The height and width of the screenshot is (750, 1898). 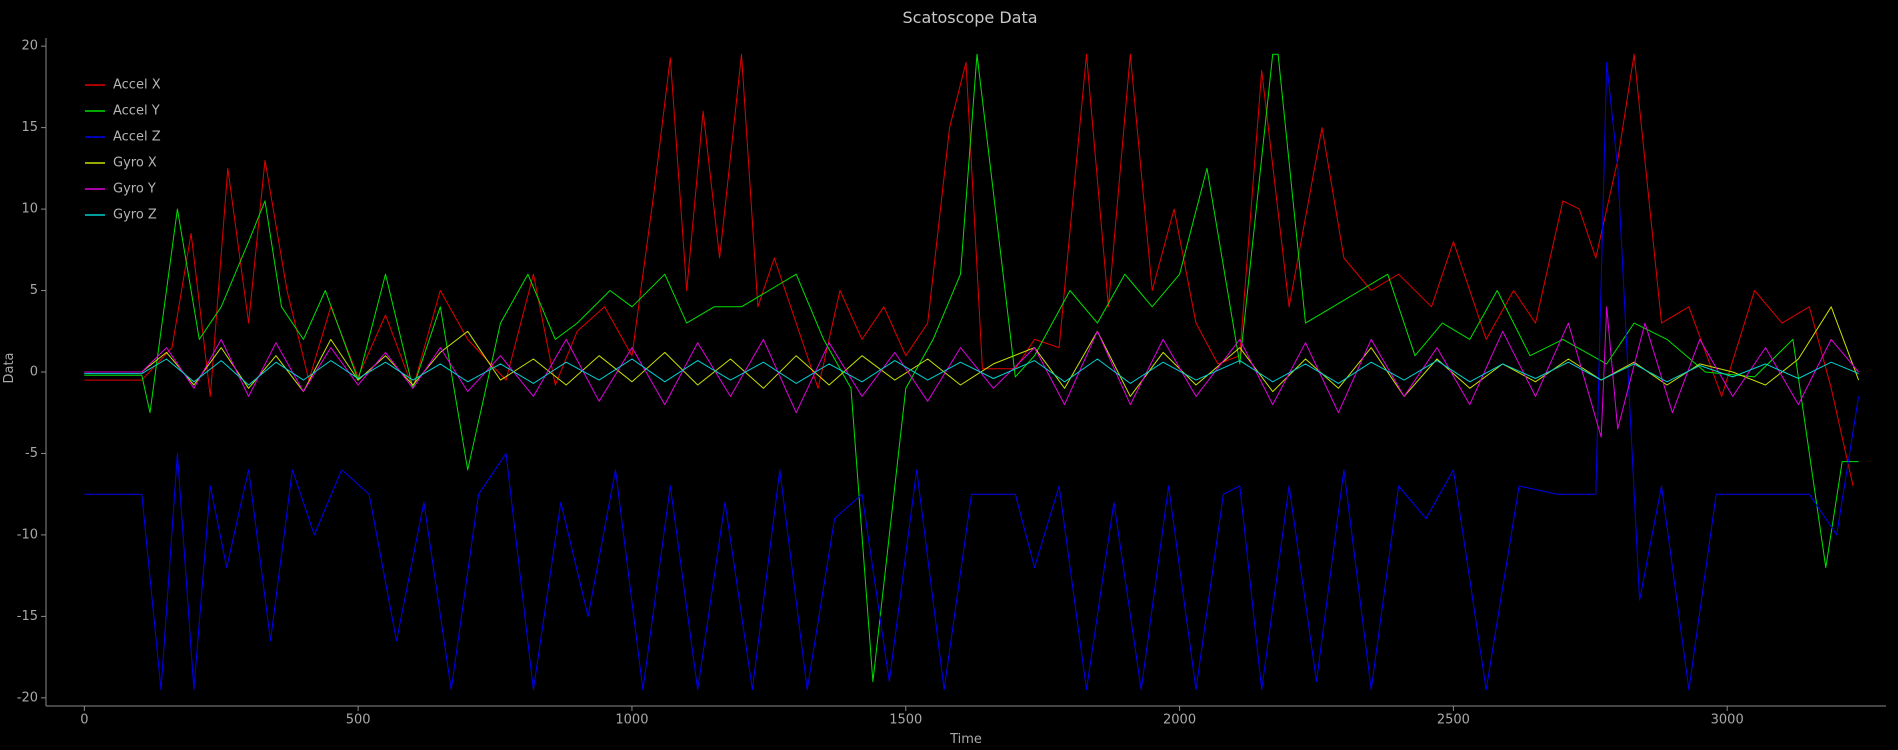 What do you see at coordinates (358, 720) in the screenshot?
I see `x-tick-label: 500` at bounding box center [358, 720].